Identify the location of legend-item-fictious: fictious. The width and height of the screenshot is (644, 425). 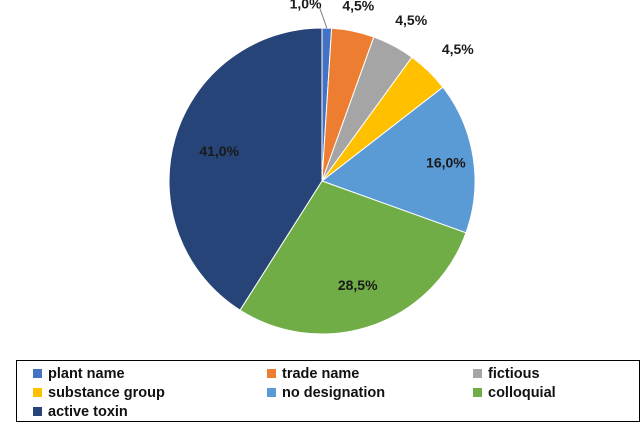
(553, 374).